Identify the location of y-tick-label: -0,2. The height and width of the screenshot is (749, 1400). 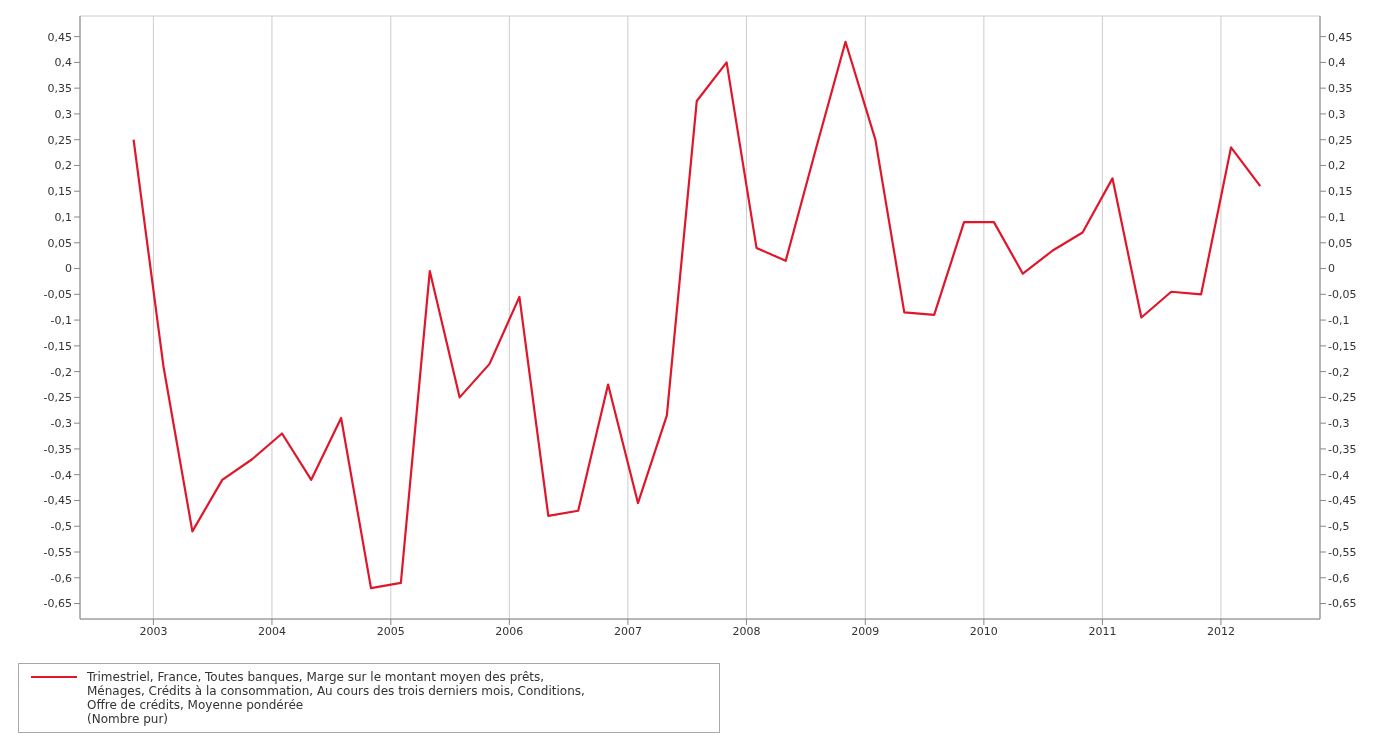
(61, 372).